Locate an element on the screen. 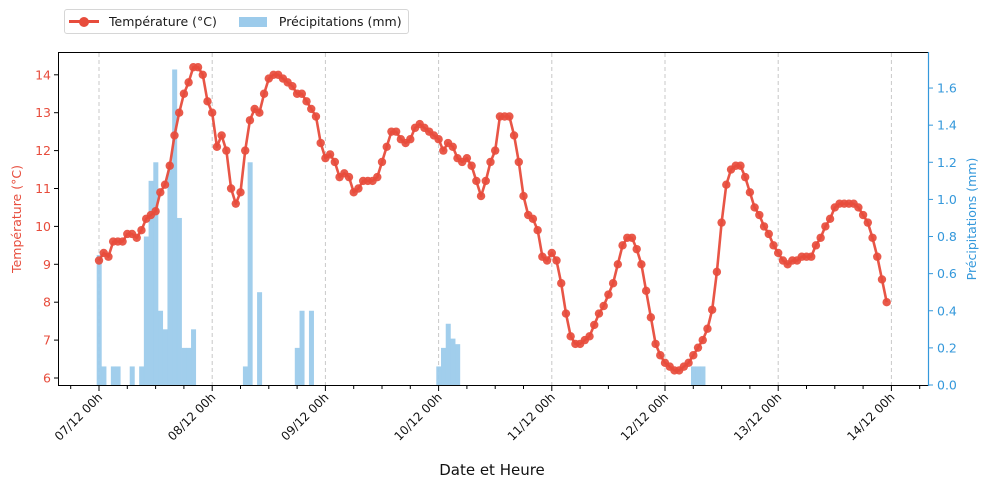  y-tick-label: 10 is located at coordinates (43, 226).